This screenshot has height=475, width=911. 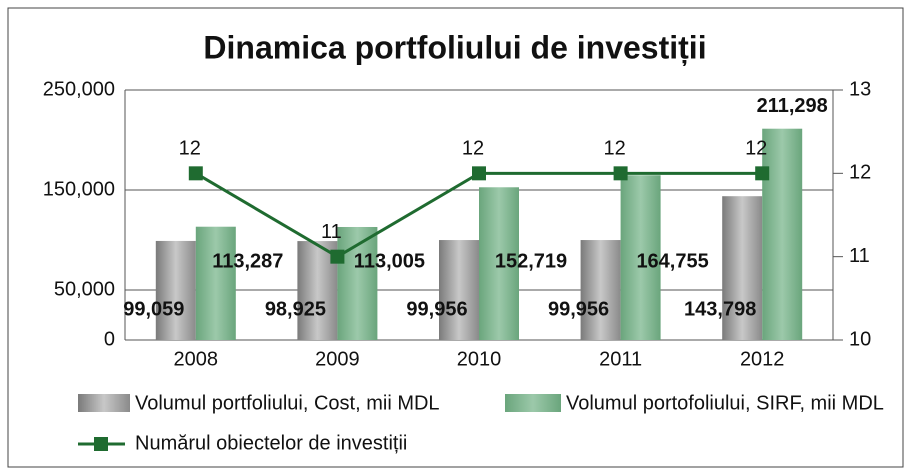 I want to click on y-tick-label: 150,000, so click(x=79, y=189).